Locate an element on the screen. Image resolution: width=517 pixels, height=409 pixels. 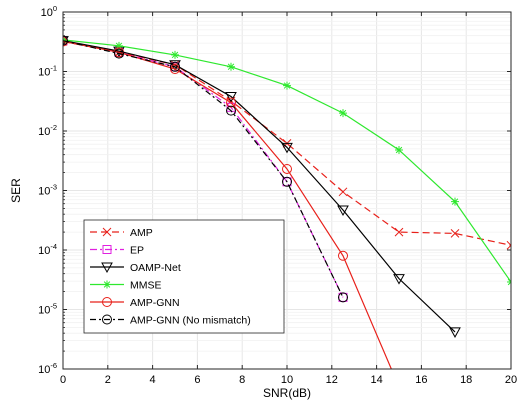
legend-box is located at coordinates (184, 276).